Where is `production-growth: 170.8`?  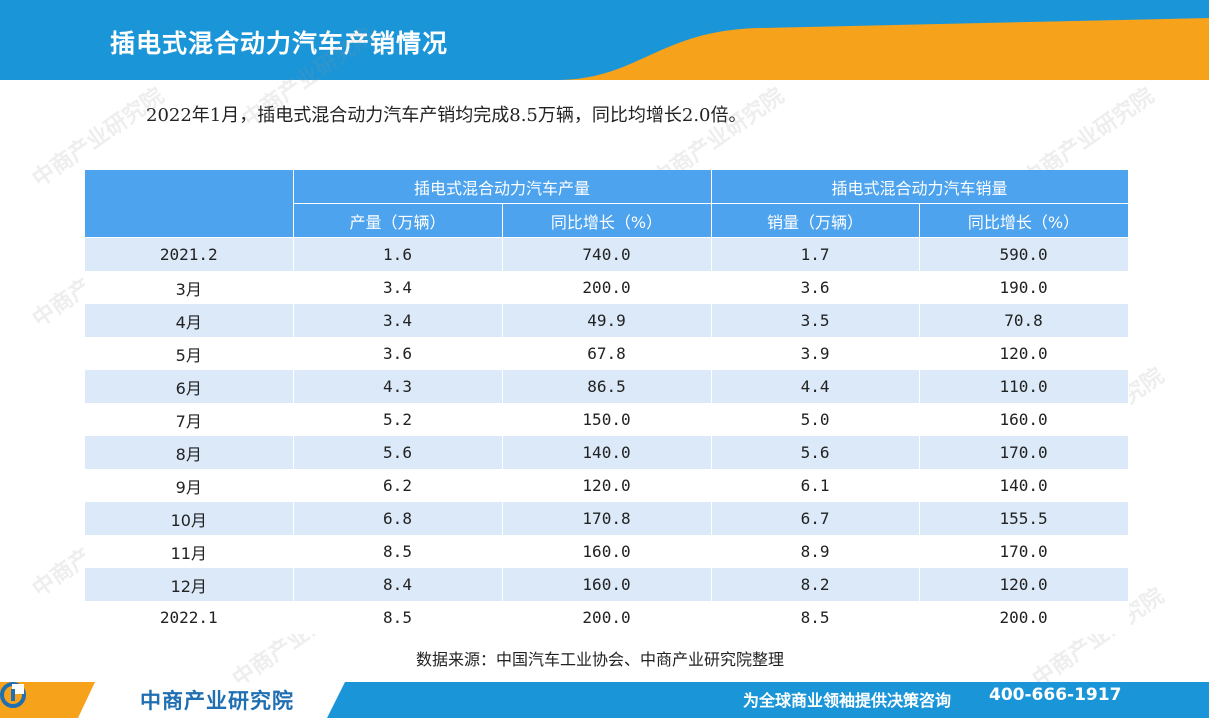
production-growth: 170.8 is located at coordinates (607, 518).